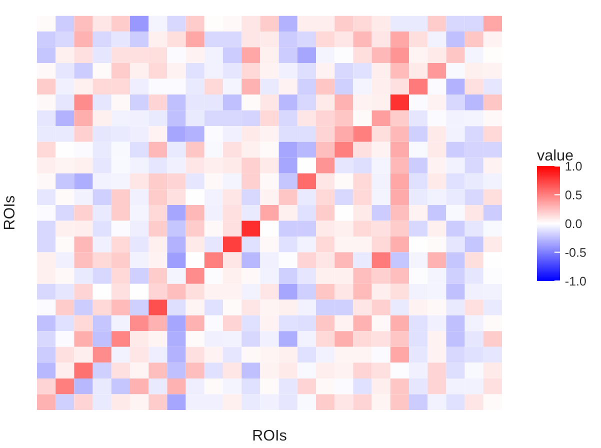 Image resolution: width=601 pixels, height=448 pixels. What do you see at coordinates (269, 435) in the screenshot?
I see `x-axis-title: ROIs` at bounding box center [269, 435].